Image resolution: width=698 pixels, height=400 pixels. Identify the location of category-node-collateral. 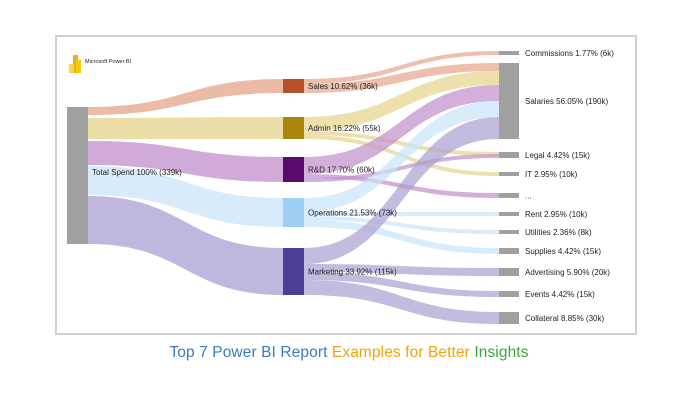
(509, 318).